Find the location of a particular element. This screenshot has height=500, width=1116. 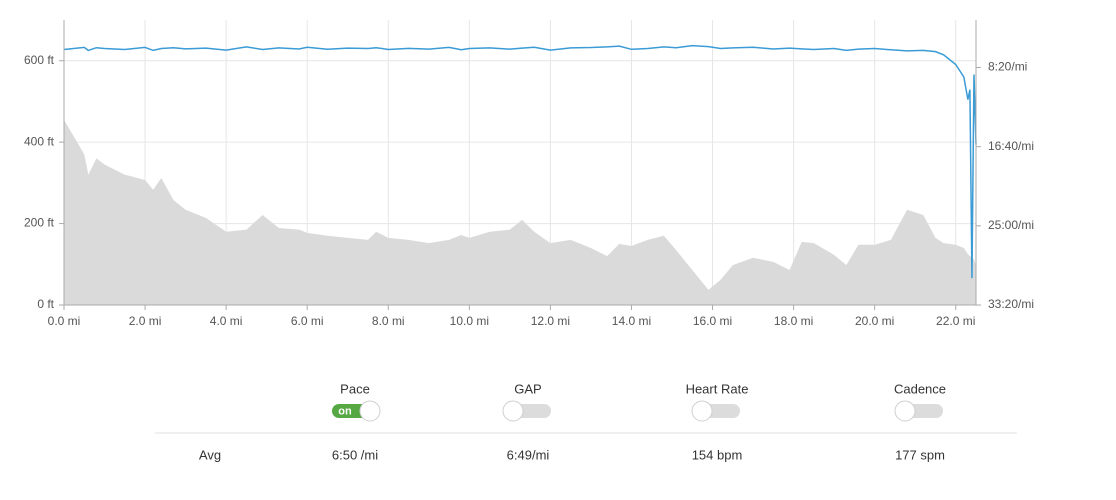

x-tick-label: 0.0 mi is located at coordinates (64, 321).